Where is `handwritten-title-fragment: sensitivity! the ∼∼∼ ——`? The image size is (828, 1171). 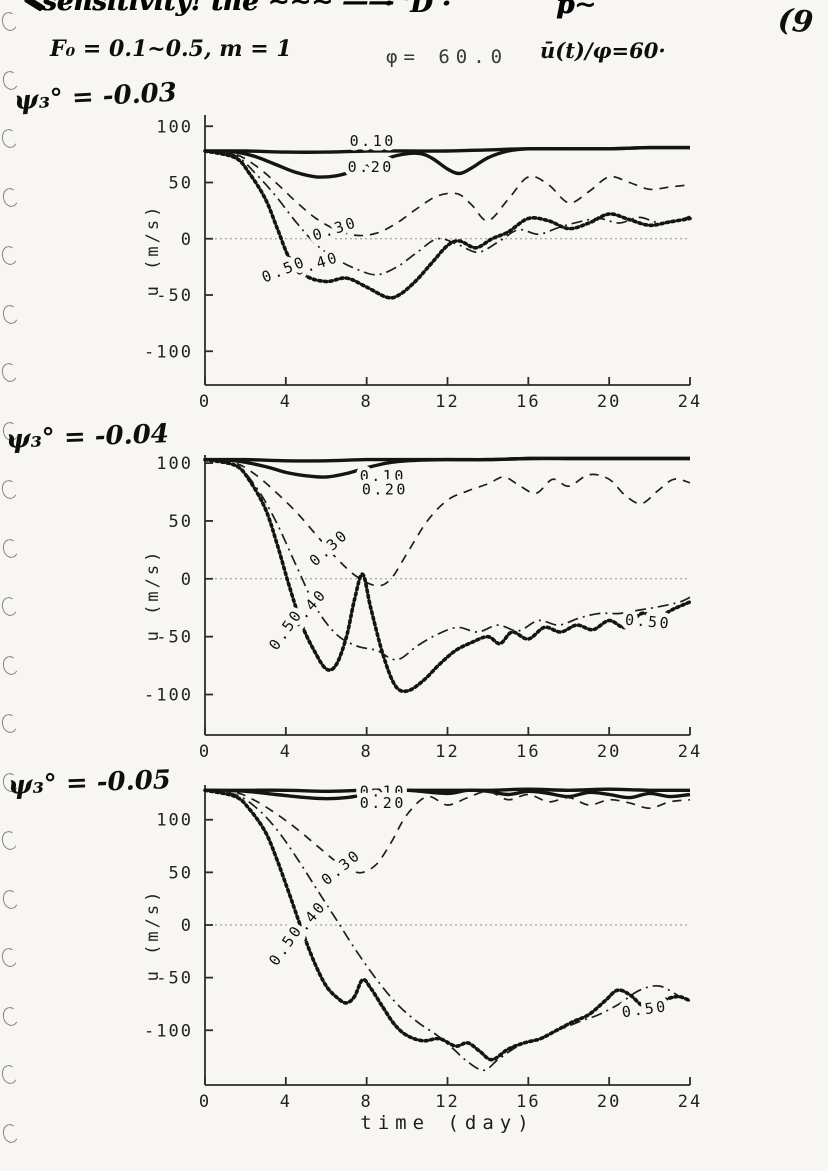
handwritten-title-fragment: sensitivity! the ∼∼∼ —— is located at coordinates (218, 8).